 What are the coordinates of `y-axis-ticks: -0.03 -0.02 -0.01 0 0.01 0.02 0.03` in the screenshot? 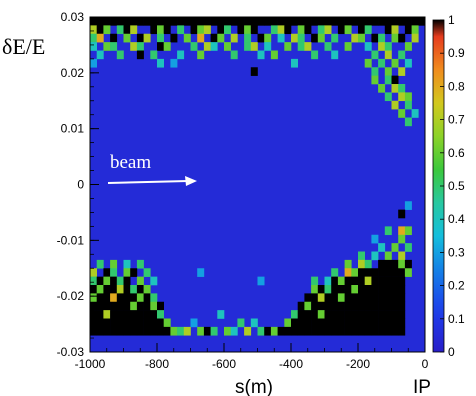 It's located at (78, 184).